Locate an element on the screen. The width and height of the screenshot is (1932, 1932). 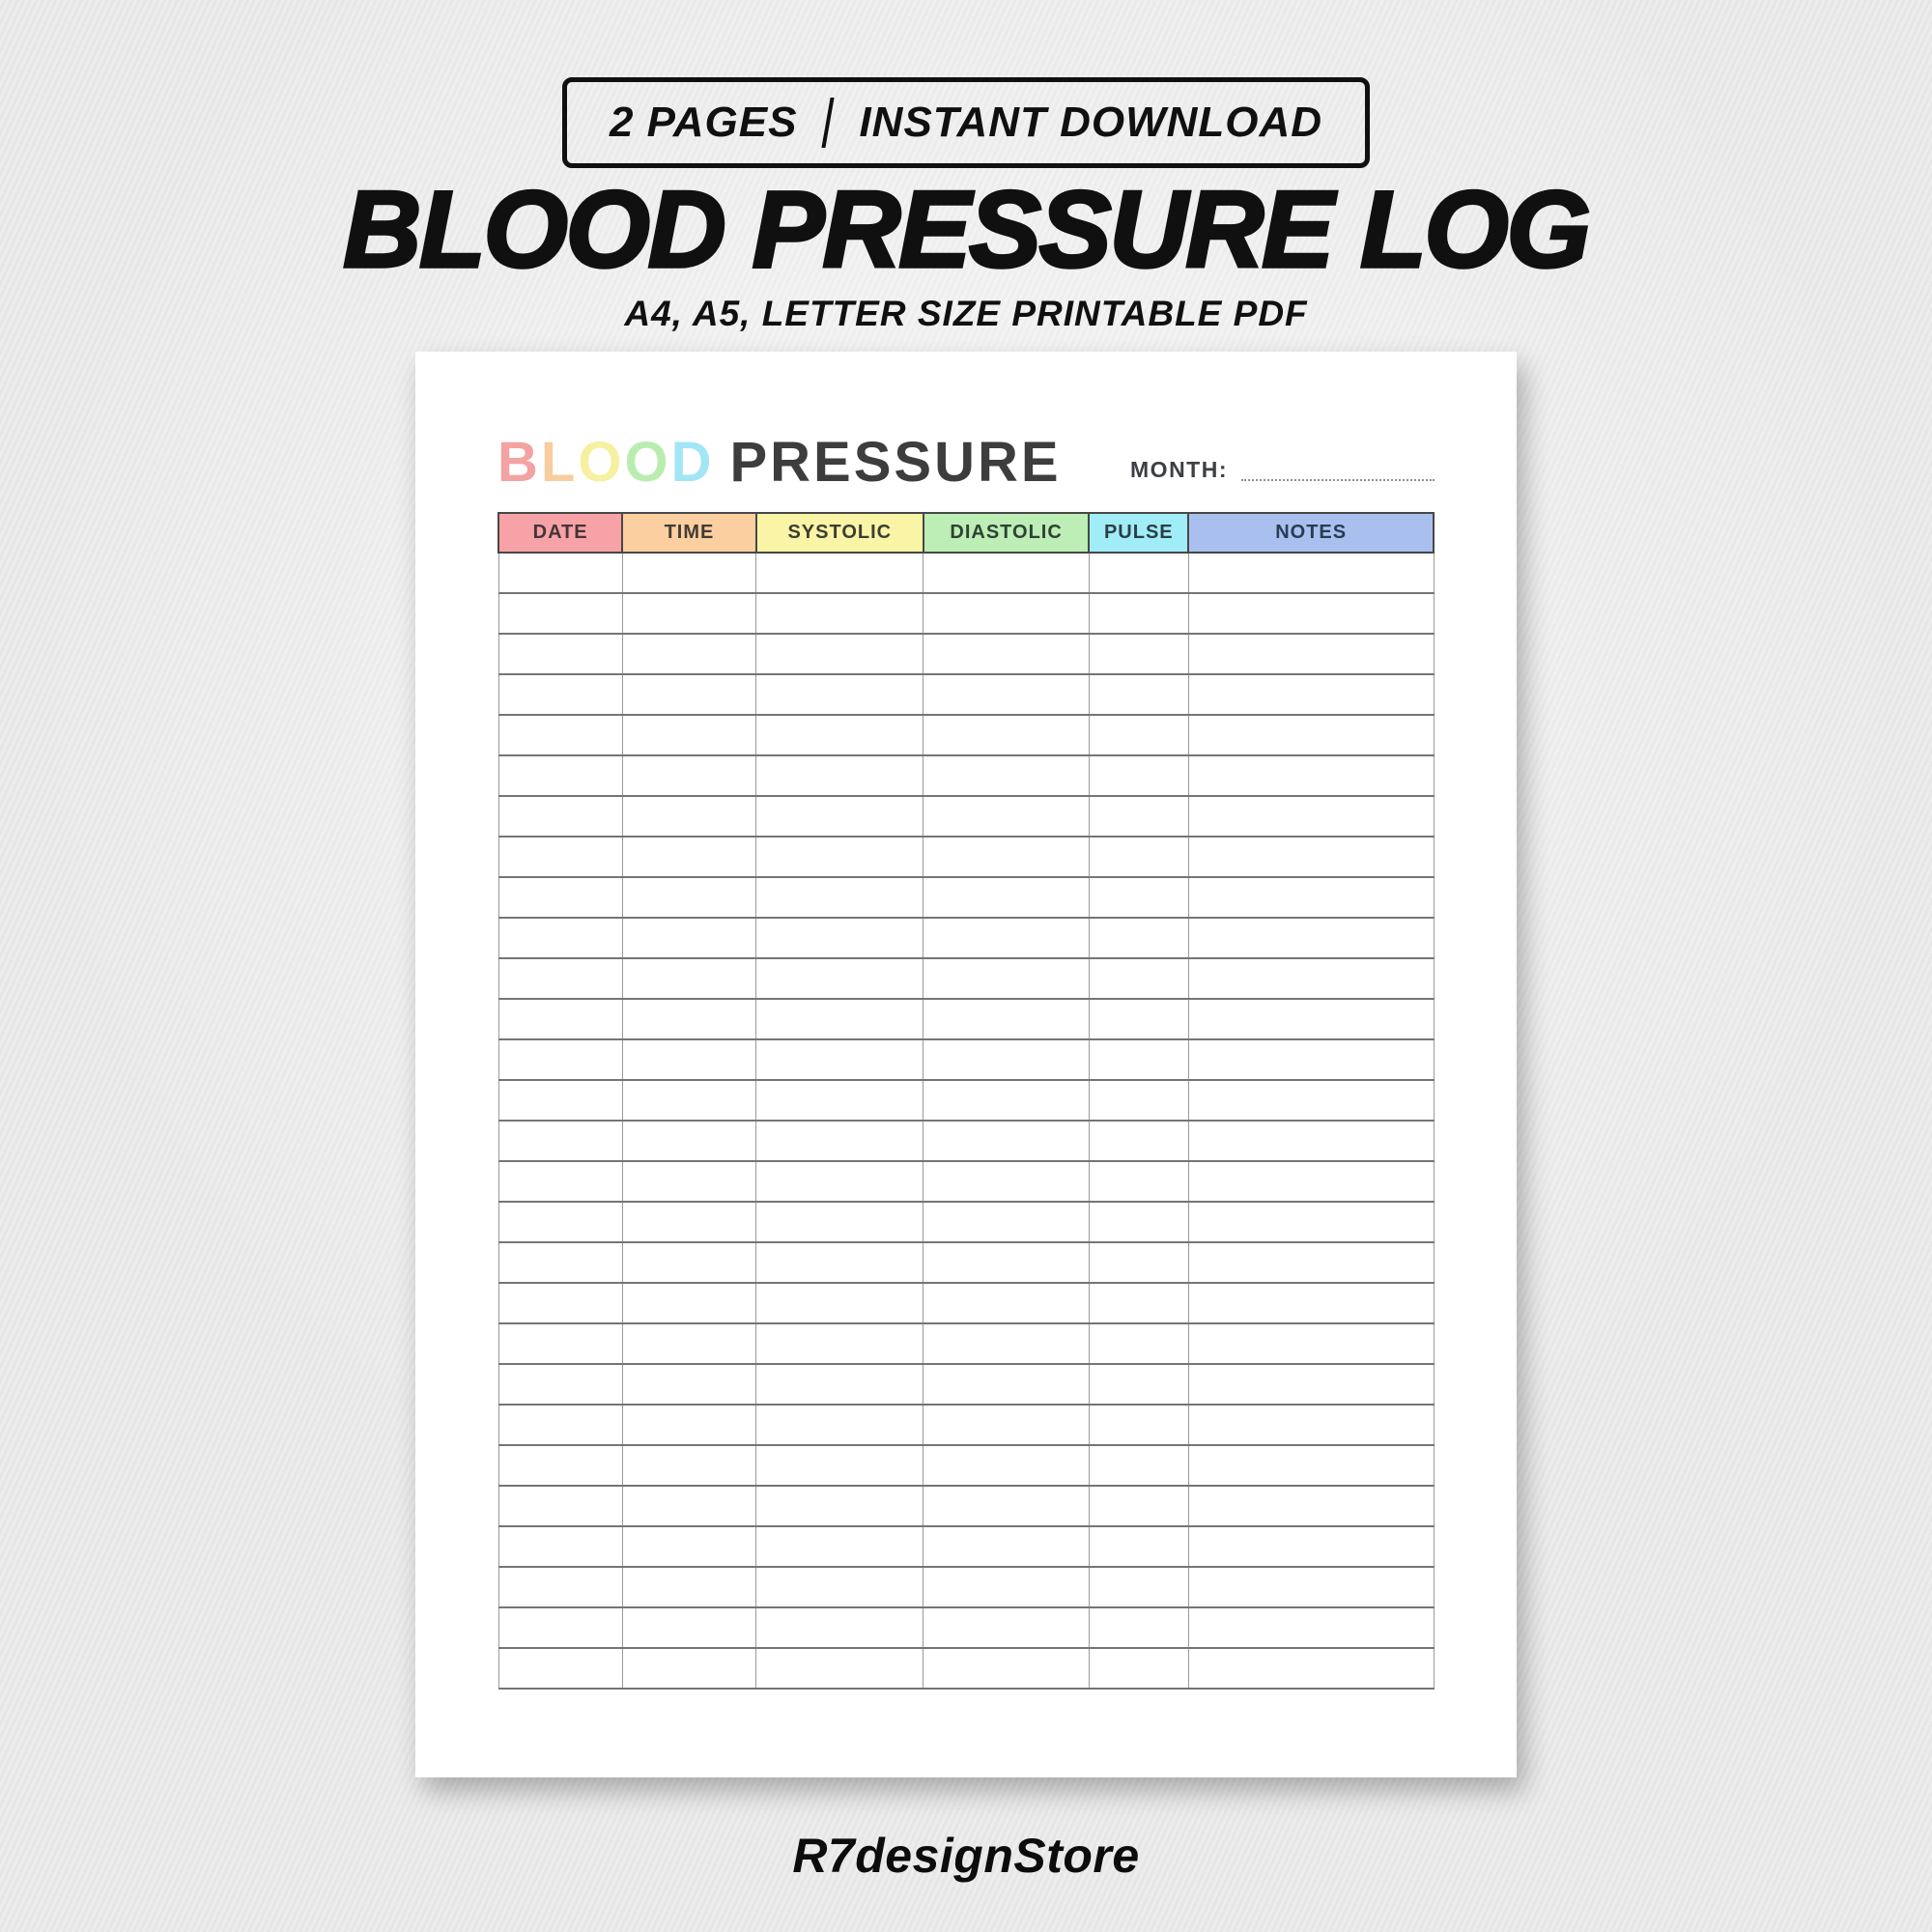
badge-pages-label: 2 PAGES is located at coordinates (703, 122).